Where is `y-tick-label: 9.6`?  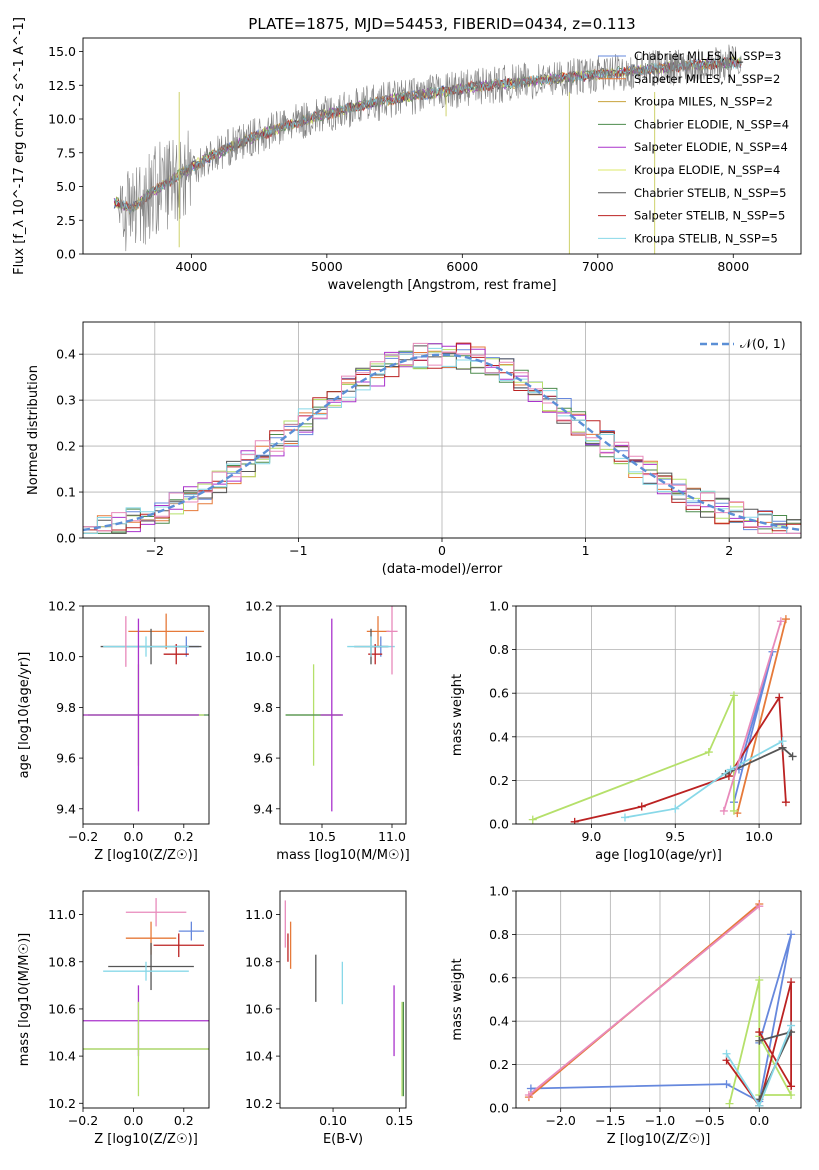
y-tick-label: 9.6 is located at coordinates (66, 758).